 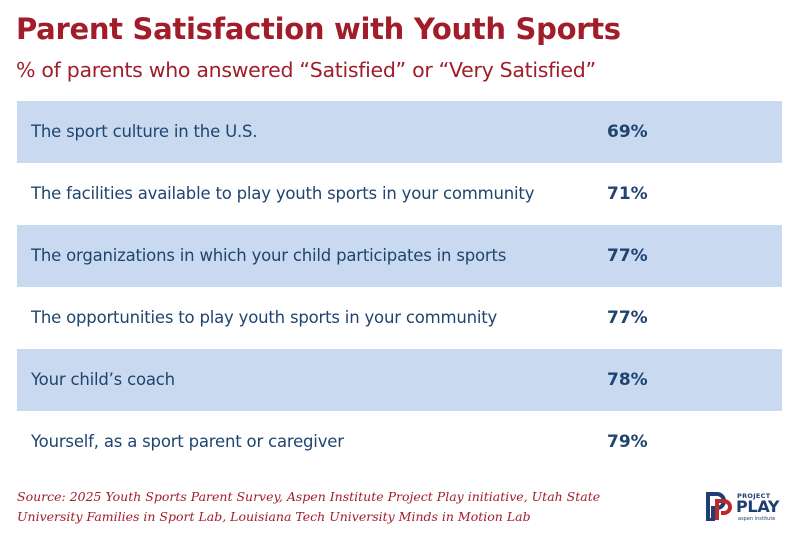 I want to click on table-row: Your child’s coach 78%, so click(x=399, y=380).